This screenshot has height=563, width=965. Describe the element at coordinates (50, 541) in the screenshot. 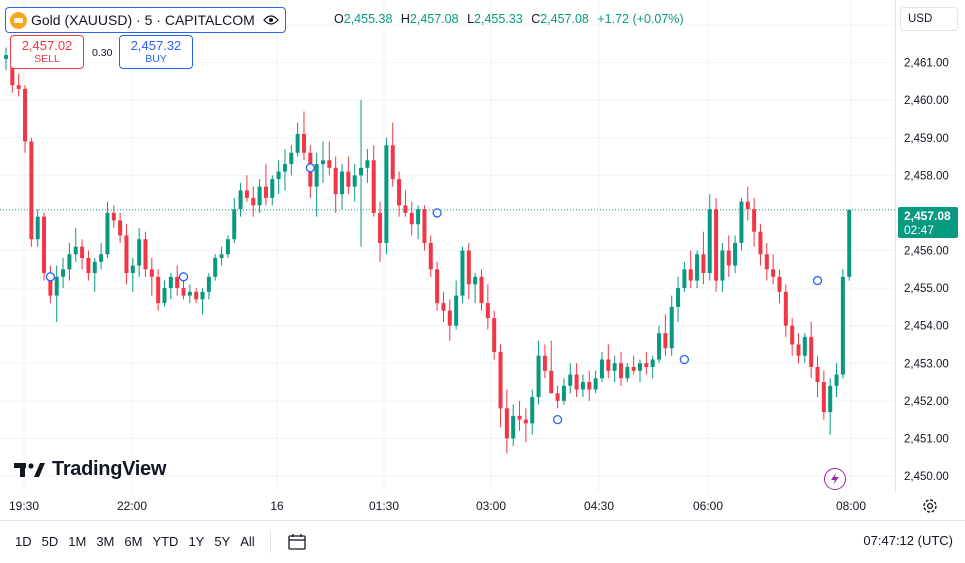

I see `range-5d: 5D` at that location.